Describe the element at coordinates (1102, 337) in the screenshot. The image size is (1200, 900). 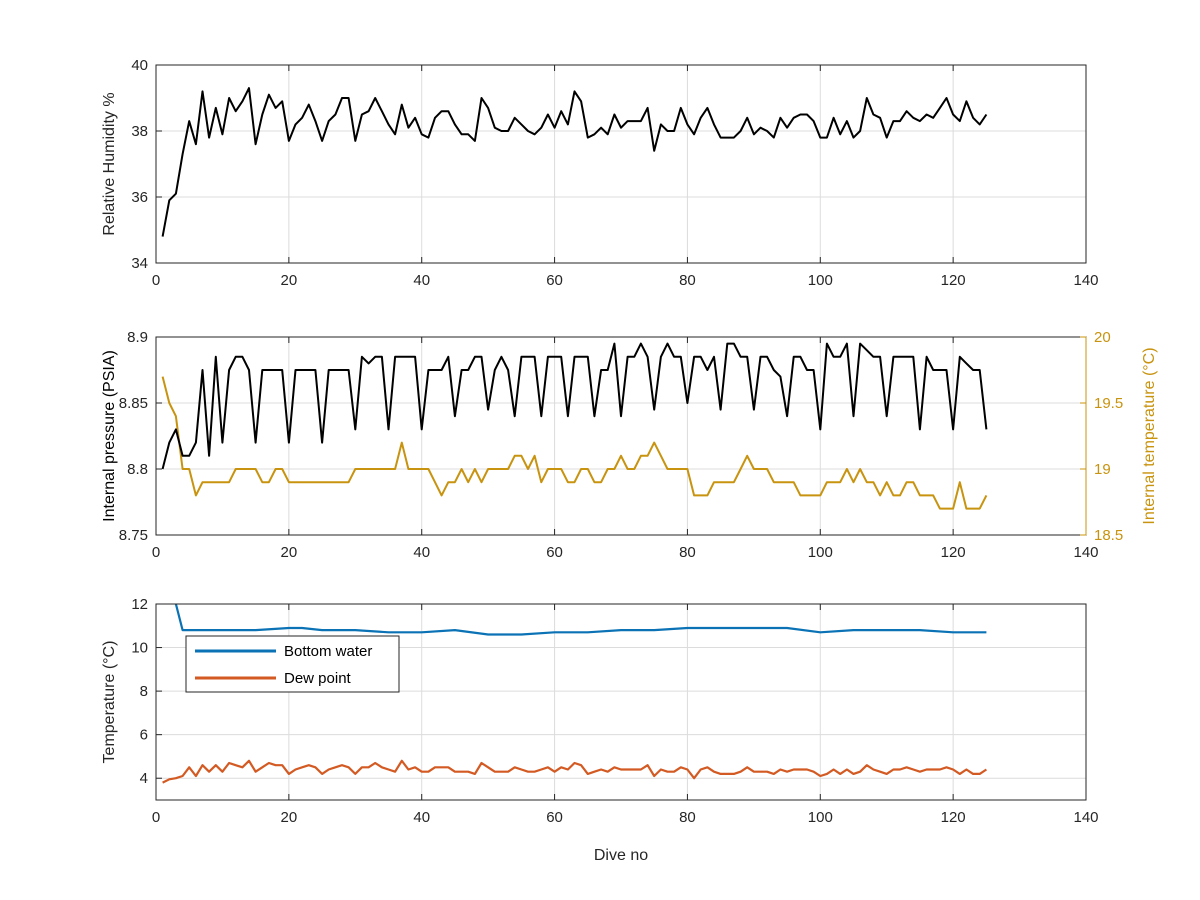
I see `right-y-tick-label-20: 20` at that location.